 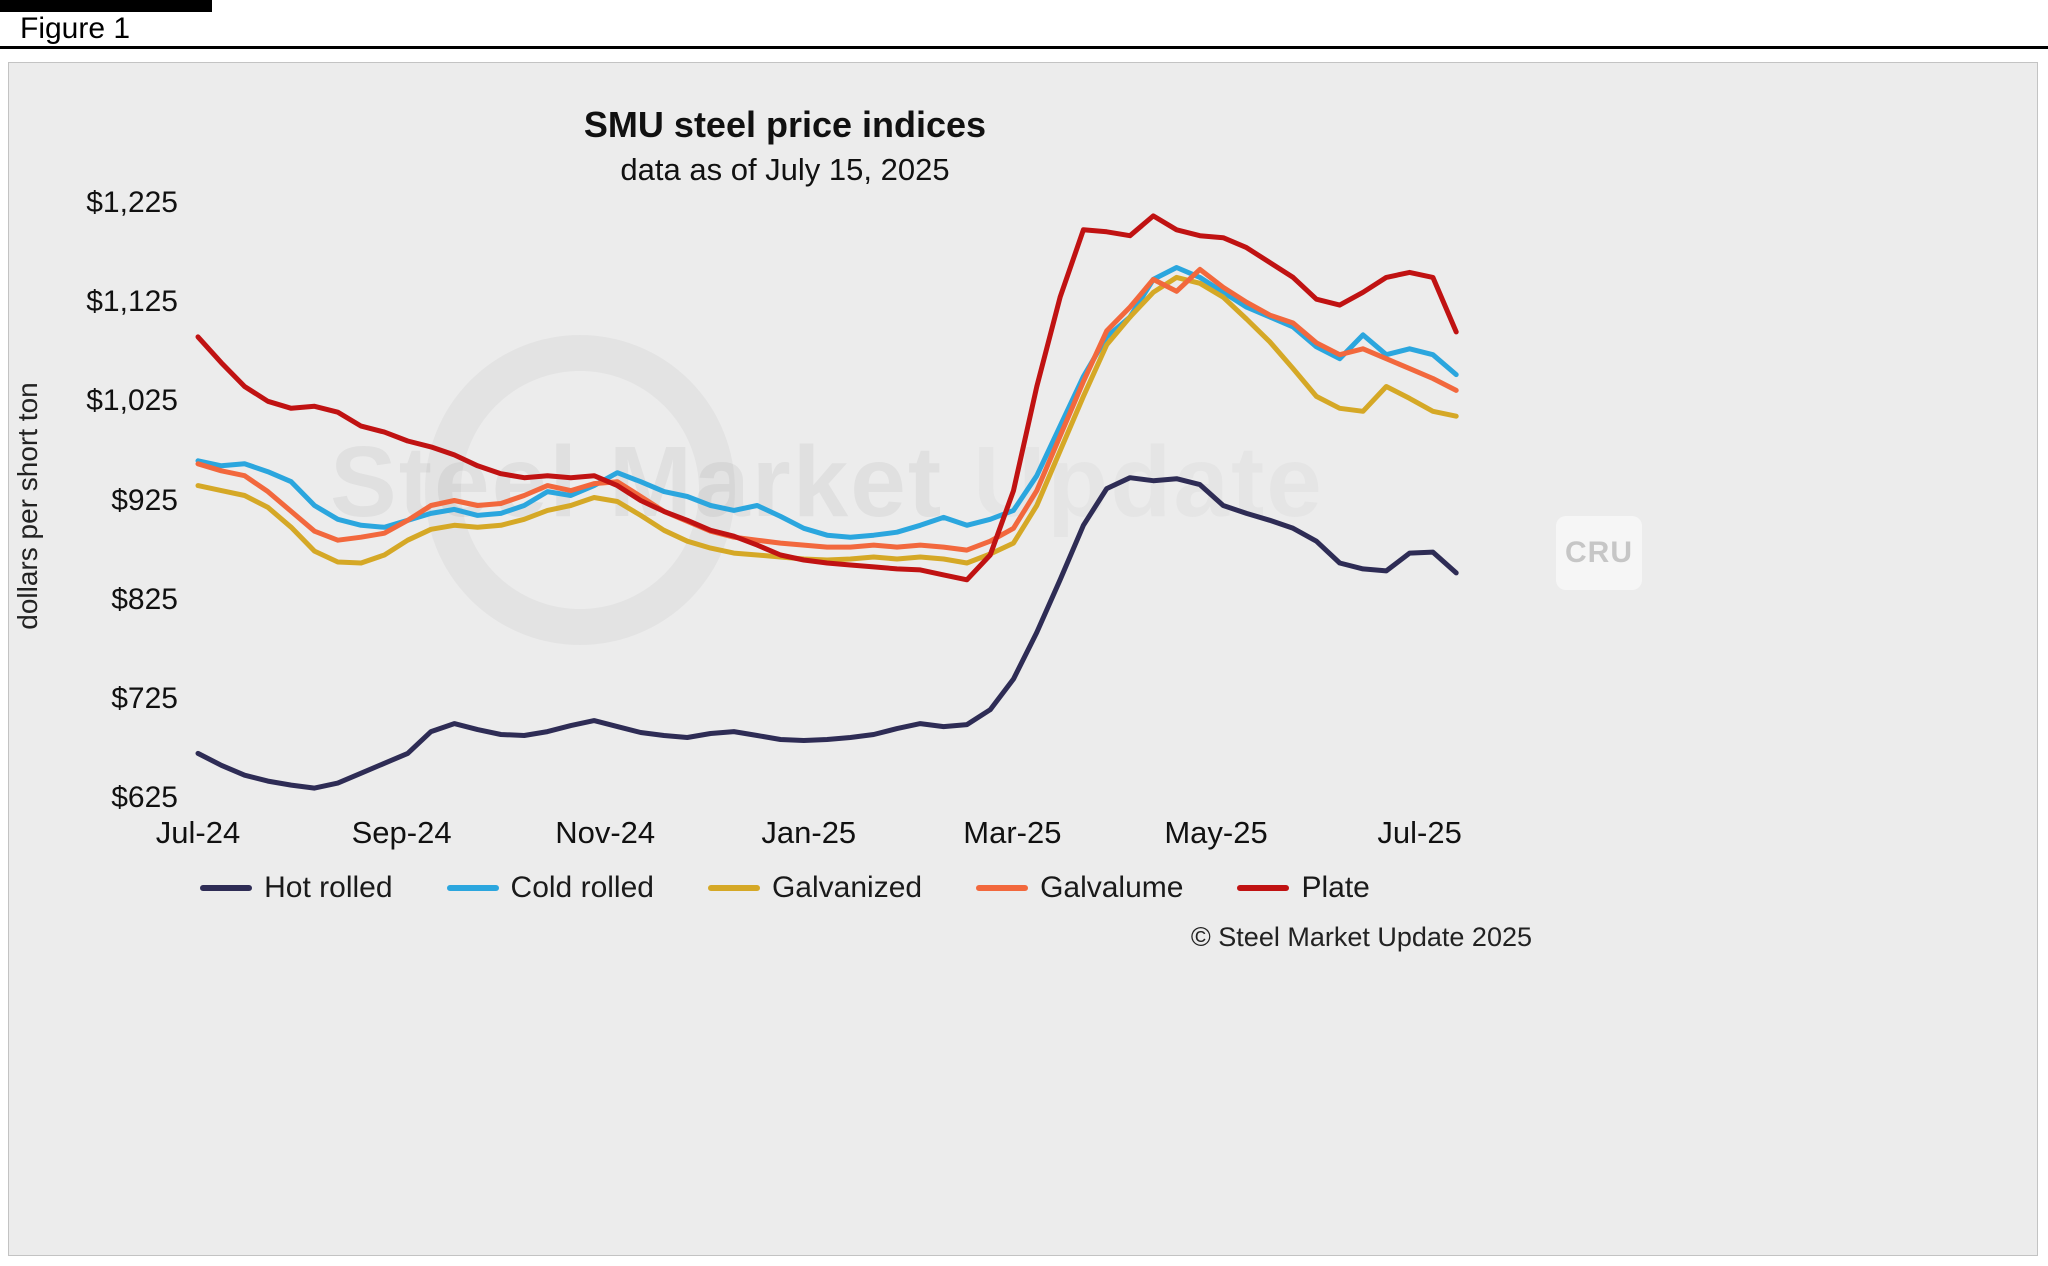 I want to click on figure-label: Figure 1, so click(x=75, y=28).